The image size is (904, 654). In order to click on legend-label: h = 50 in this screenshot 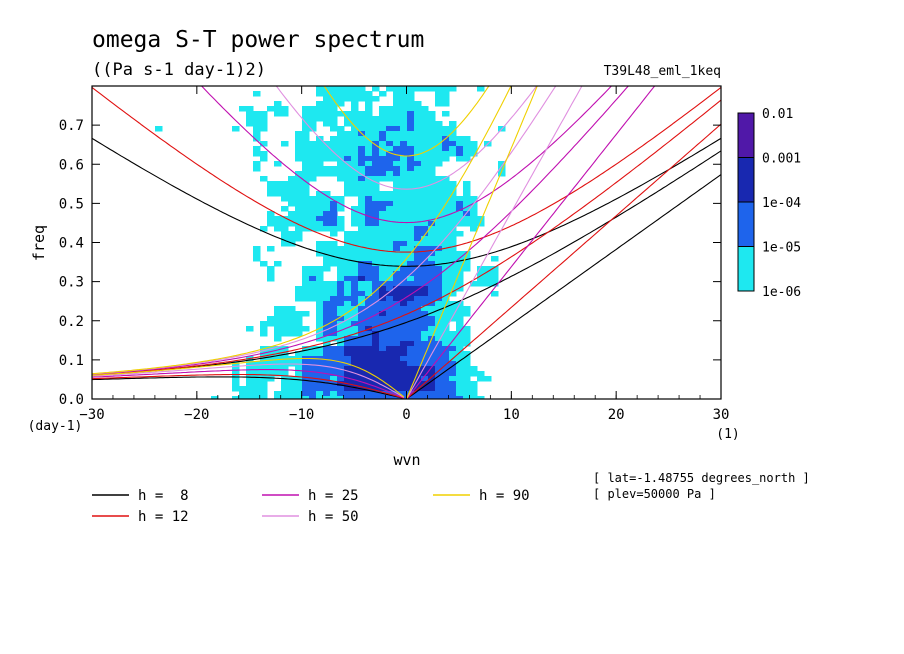, I will do `click(333, 517)`.